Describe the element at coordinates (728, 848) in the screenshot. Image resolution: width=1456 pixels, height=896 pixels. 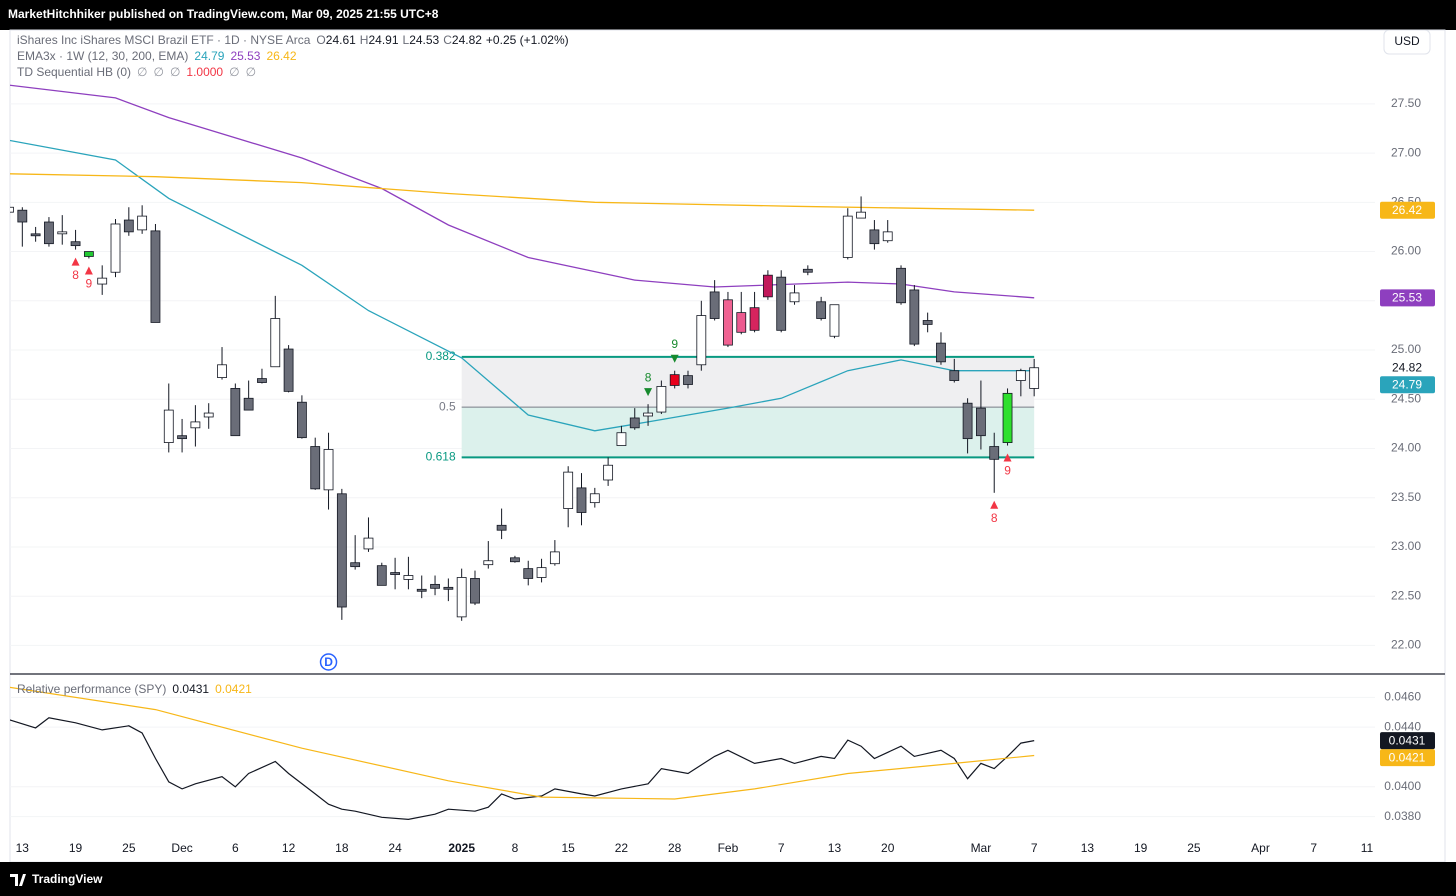
I see `x-tick-label: Feb` at that location.